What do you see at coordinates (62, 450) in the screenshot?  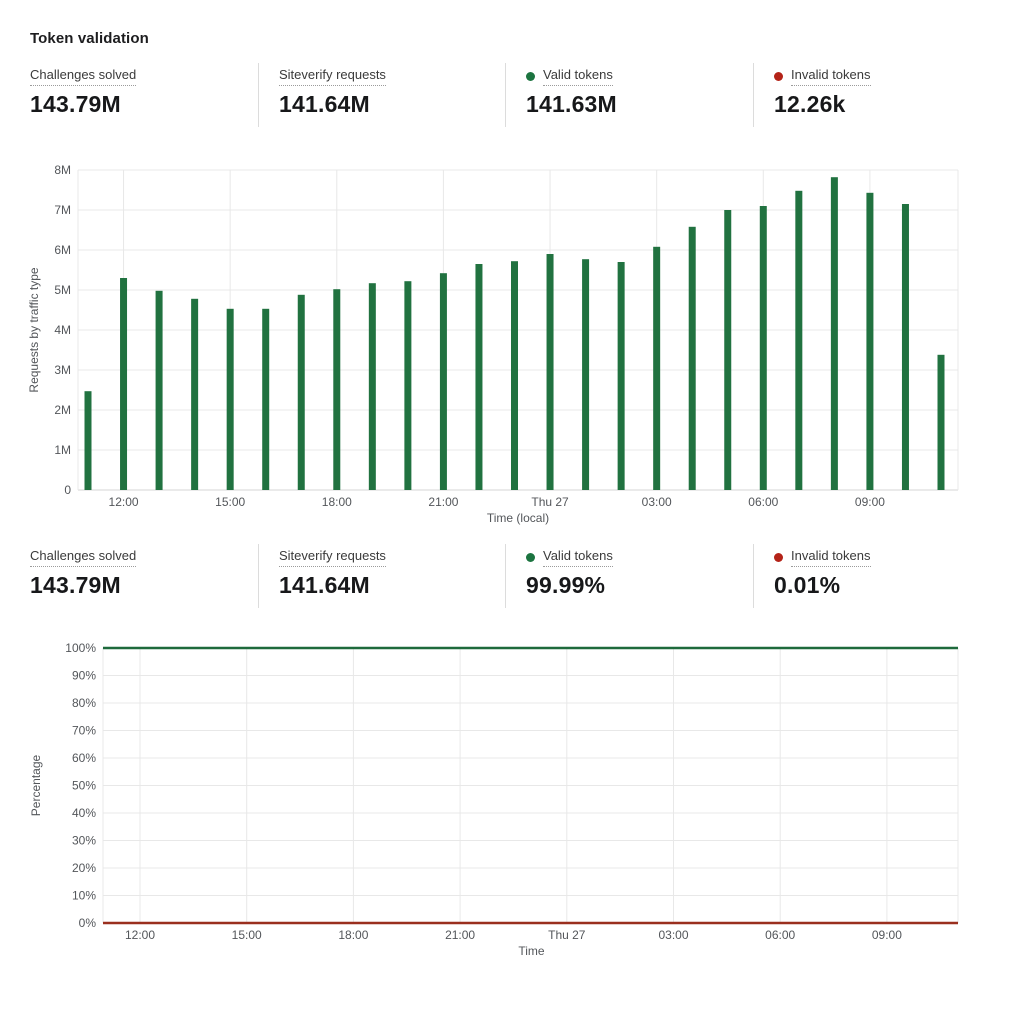 I see `y-tick-label: 1M` at bounding box center [62, 450].